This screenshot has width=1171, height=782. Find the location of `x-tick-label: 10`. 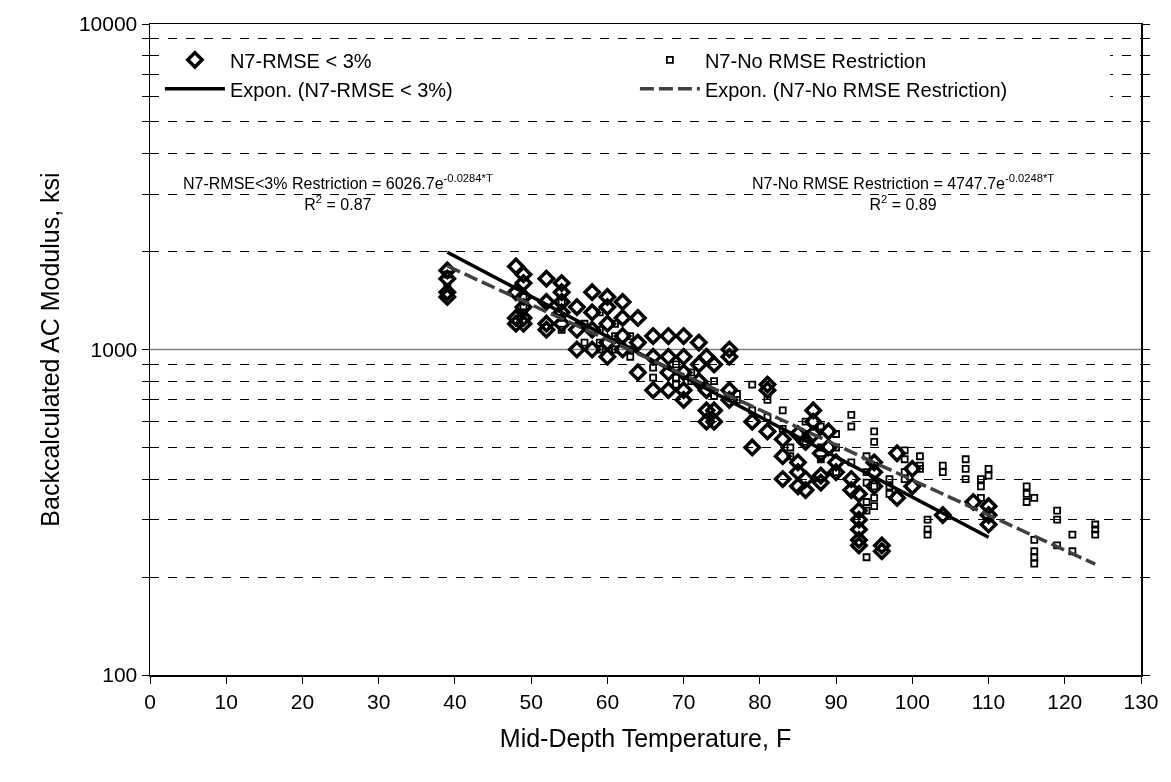

x-tick-label: 10 is located at coordinates (226, 701).